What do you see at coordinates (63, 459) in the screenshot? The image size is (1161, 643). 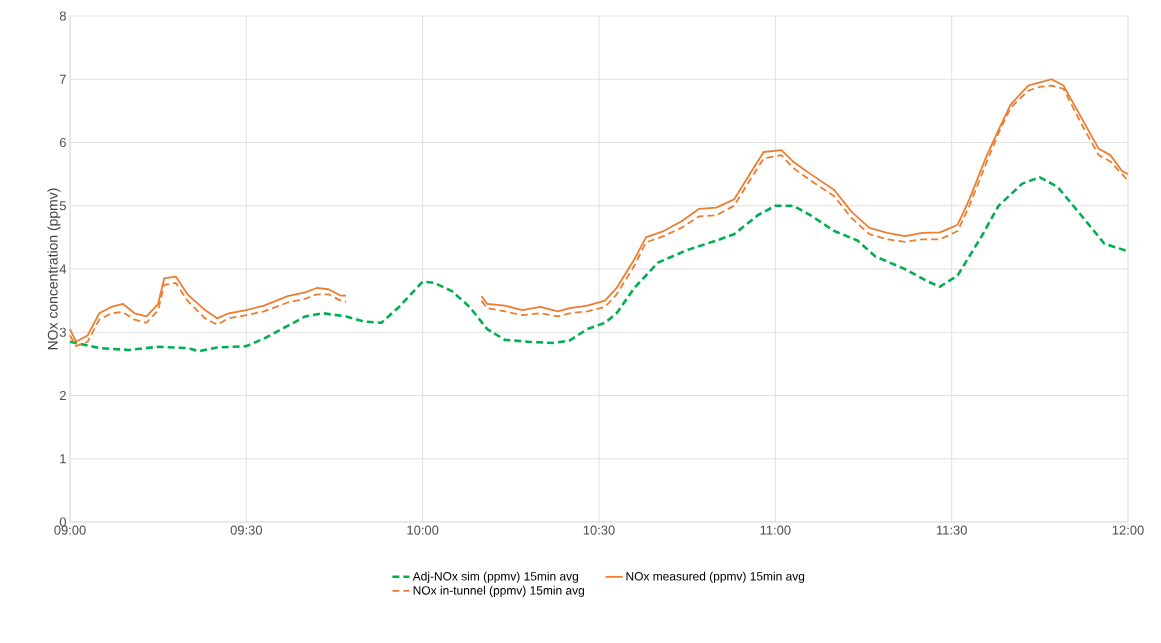 I see `y-tick-label: 1` at bounding box center [63, 459].